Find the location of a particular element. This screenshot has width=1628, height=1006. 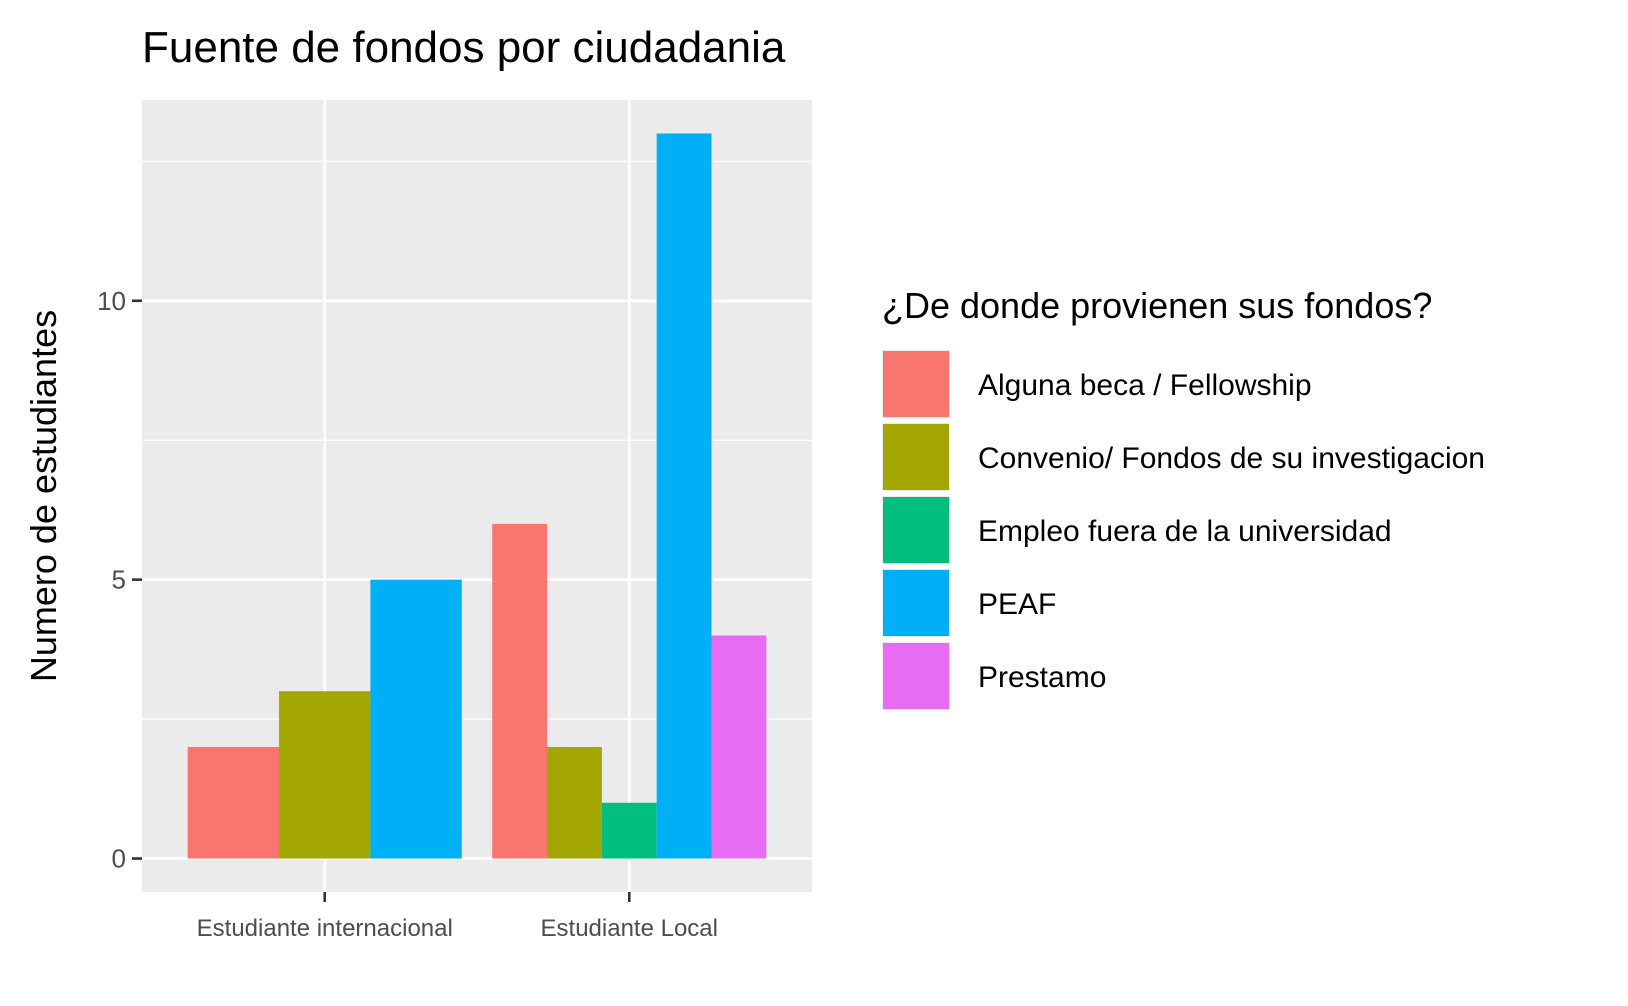

legend-label: Empleo fuera de la universidad is located at coordinates (1185, 531).